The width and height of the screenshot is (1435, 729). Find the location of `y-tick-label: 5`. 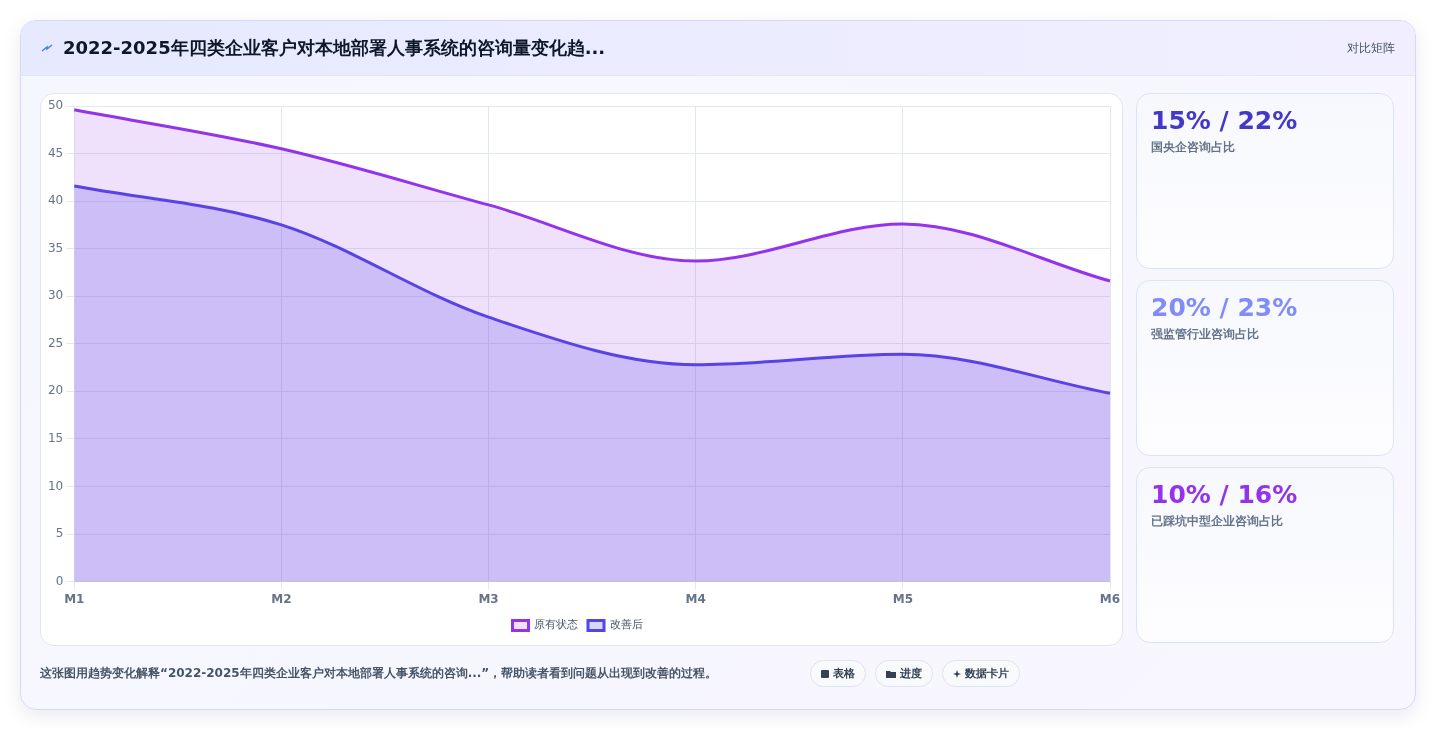

y-tick-label: 5 is located at coordinates (59, 533).